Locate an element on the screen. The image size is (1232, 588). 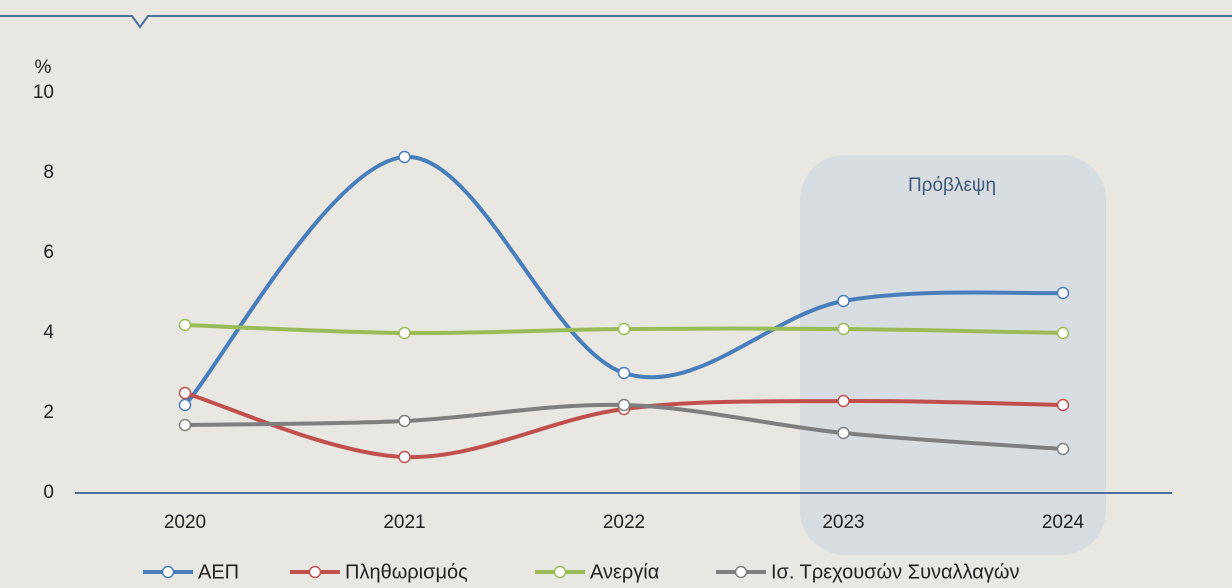
x-tick-label: 2020 is located at coordinates (185, 522).